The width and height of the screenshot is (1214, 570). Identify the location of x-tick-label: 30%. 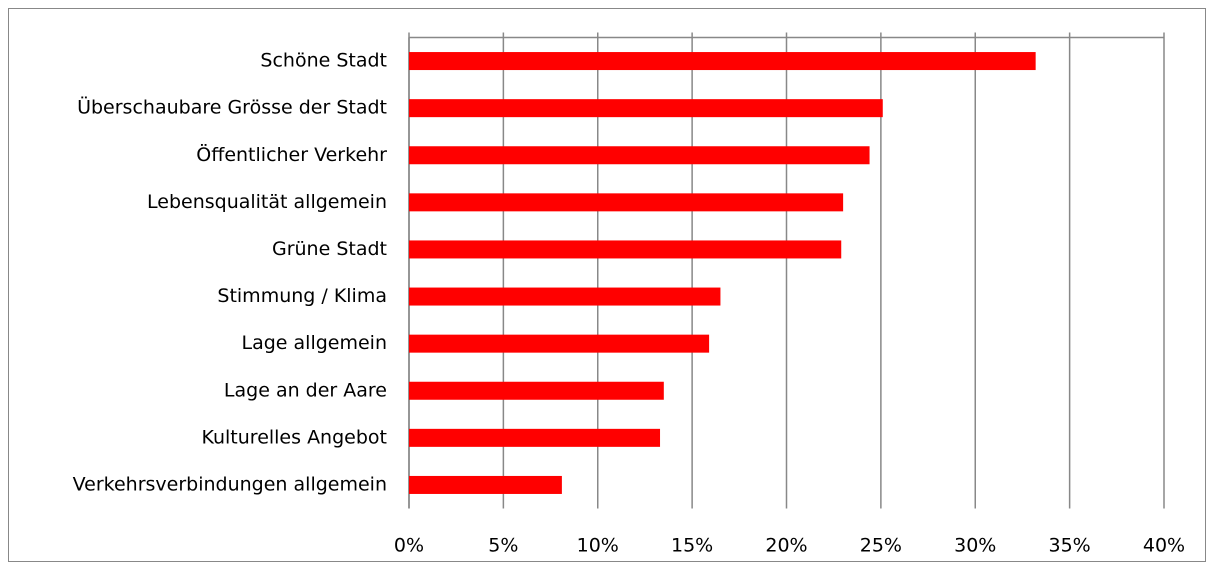
(975, 546).